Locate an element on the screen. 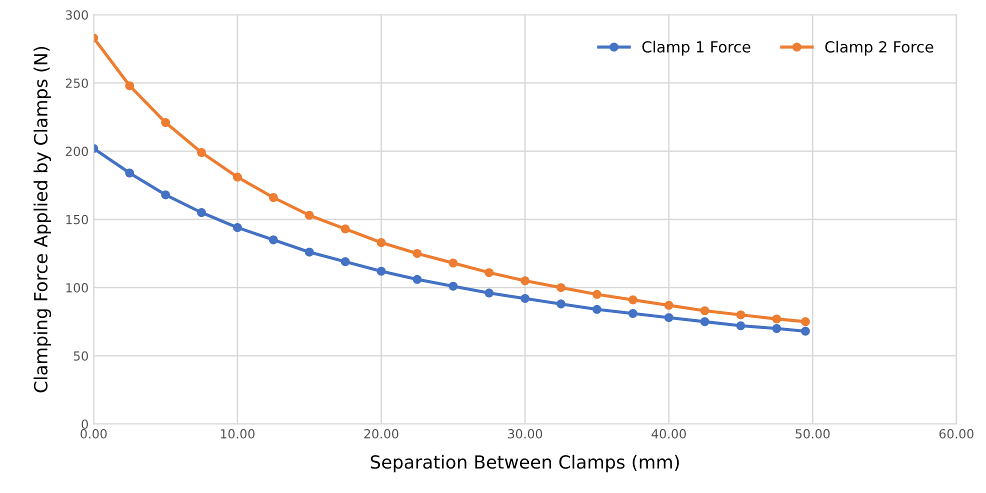 The image size is (986, 493). legend-label: Clamp 2 Force is located at coordinates (879, 48).